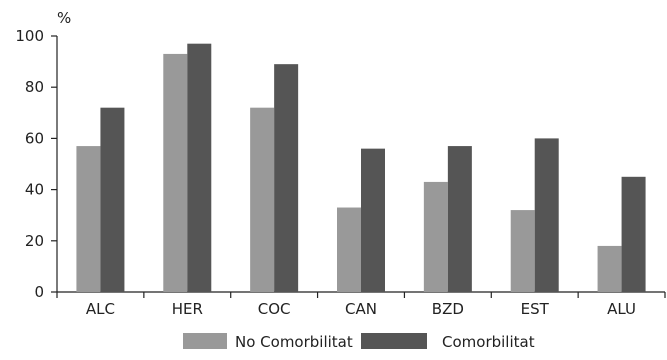 This screenshot has width=667, height=360. What do you see at coordinates (448, 309) in the screenshot?
I see `x-tick-label: BZD` at bounding box center [448, 309].